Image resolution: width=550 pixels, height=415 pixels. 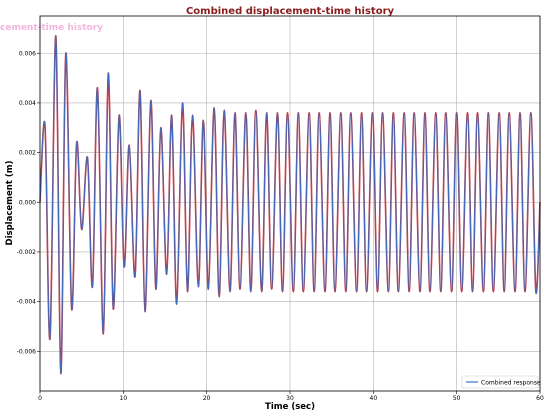 I want to click on x-tick-label: 20, so click(x=207, y=398).